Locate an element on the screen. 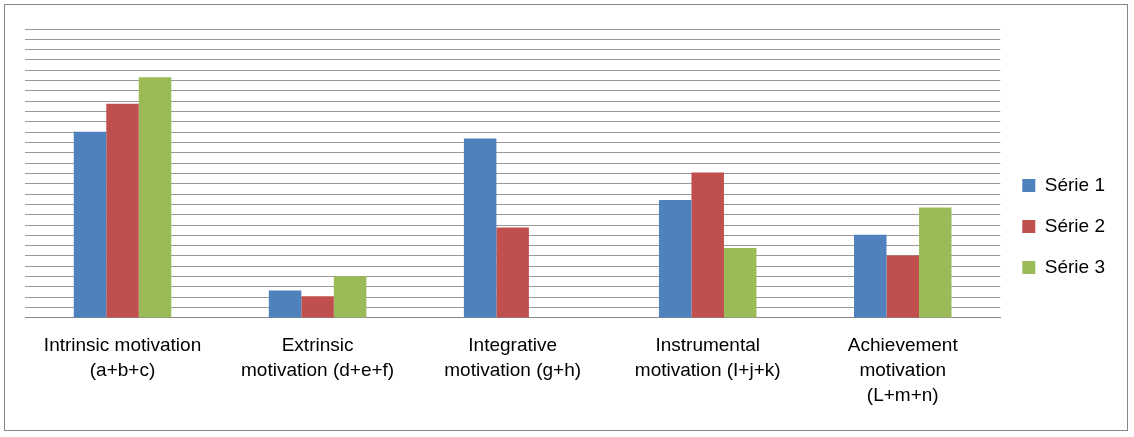 Image resolution: width=1134 pixels, height=437 pixels. x-tick-label: Integrative motivation (g+h) is located at coordinates (513, 357).